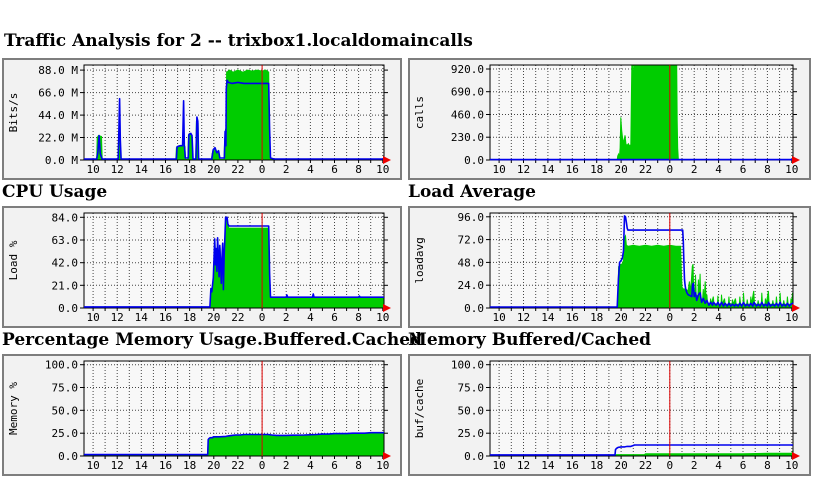 The image size is (813, 477). I want to click on graph-titles-row-2: CPU Usage Load Average, so click(407, 192).